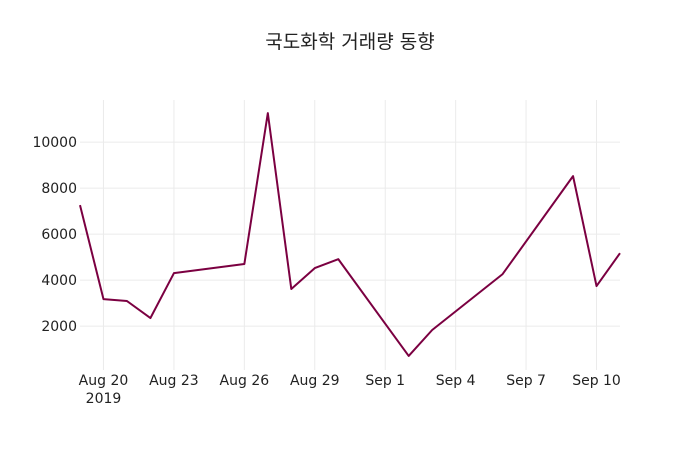 The height and width of the screenshot is (450, 700). I want to click on x-tick-label: Aug 26, so click(245, 381).